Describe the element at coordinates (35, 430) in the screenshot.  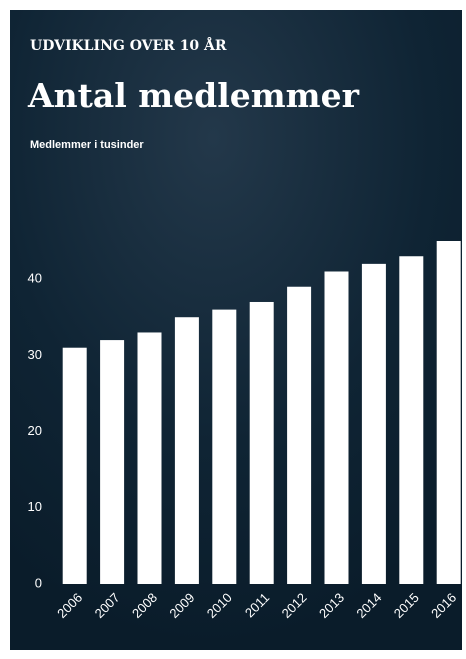
I see `y-tick-label: 20` at that location.